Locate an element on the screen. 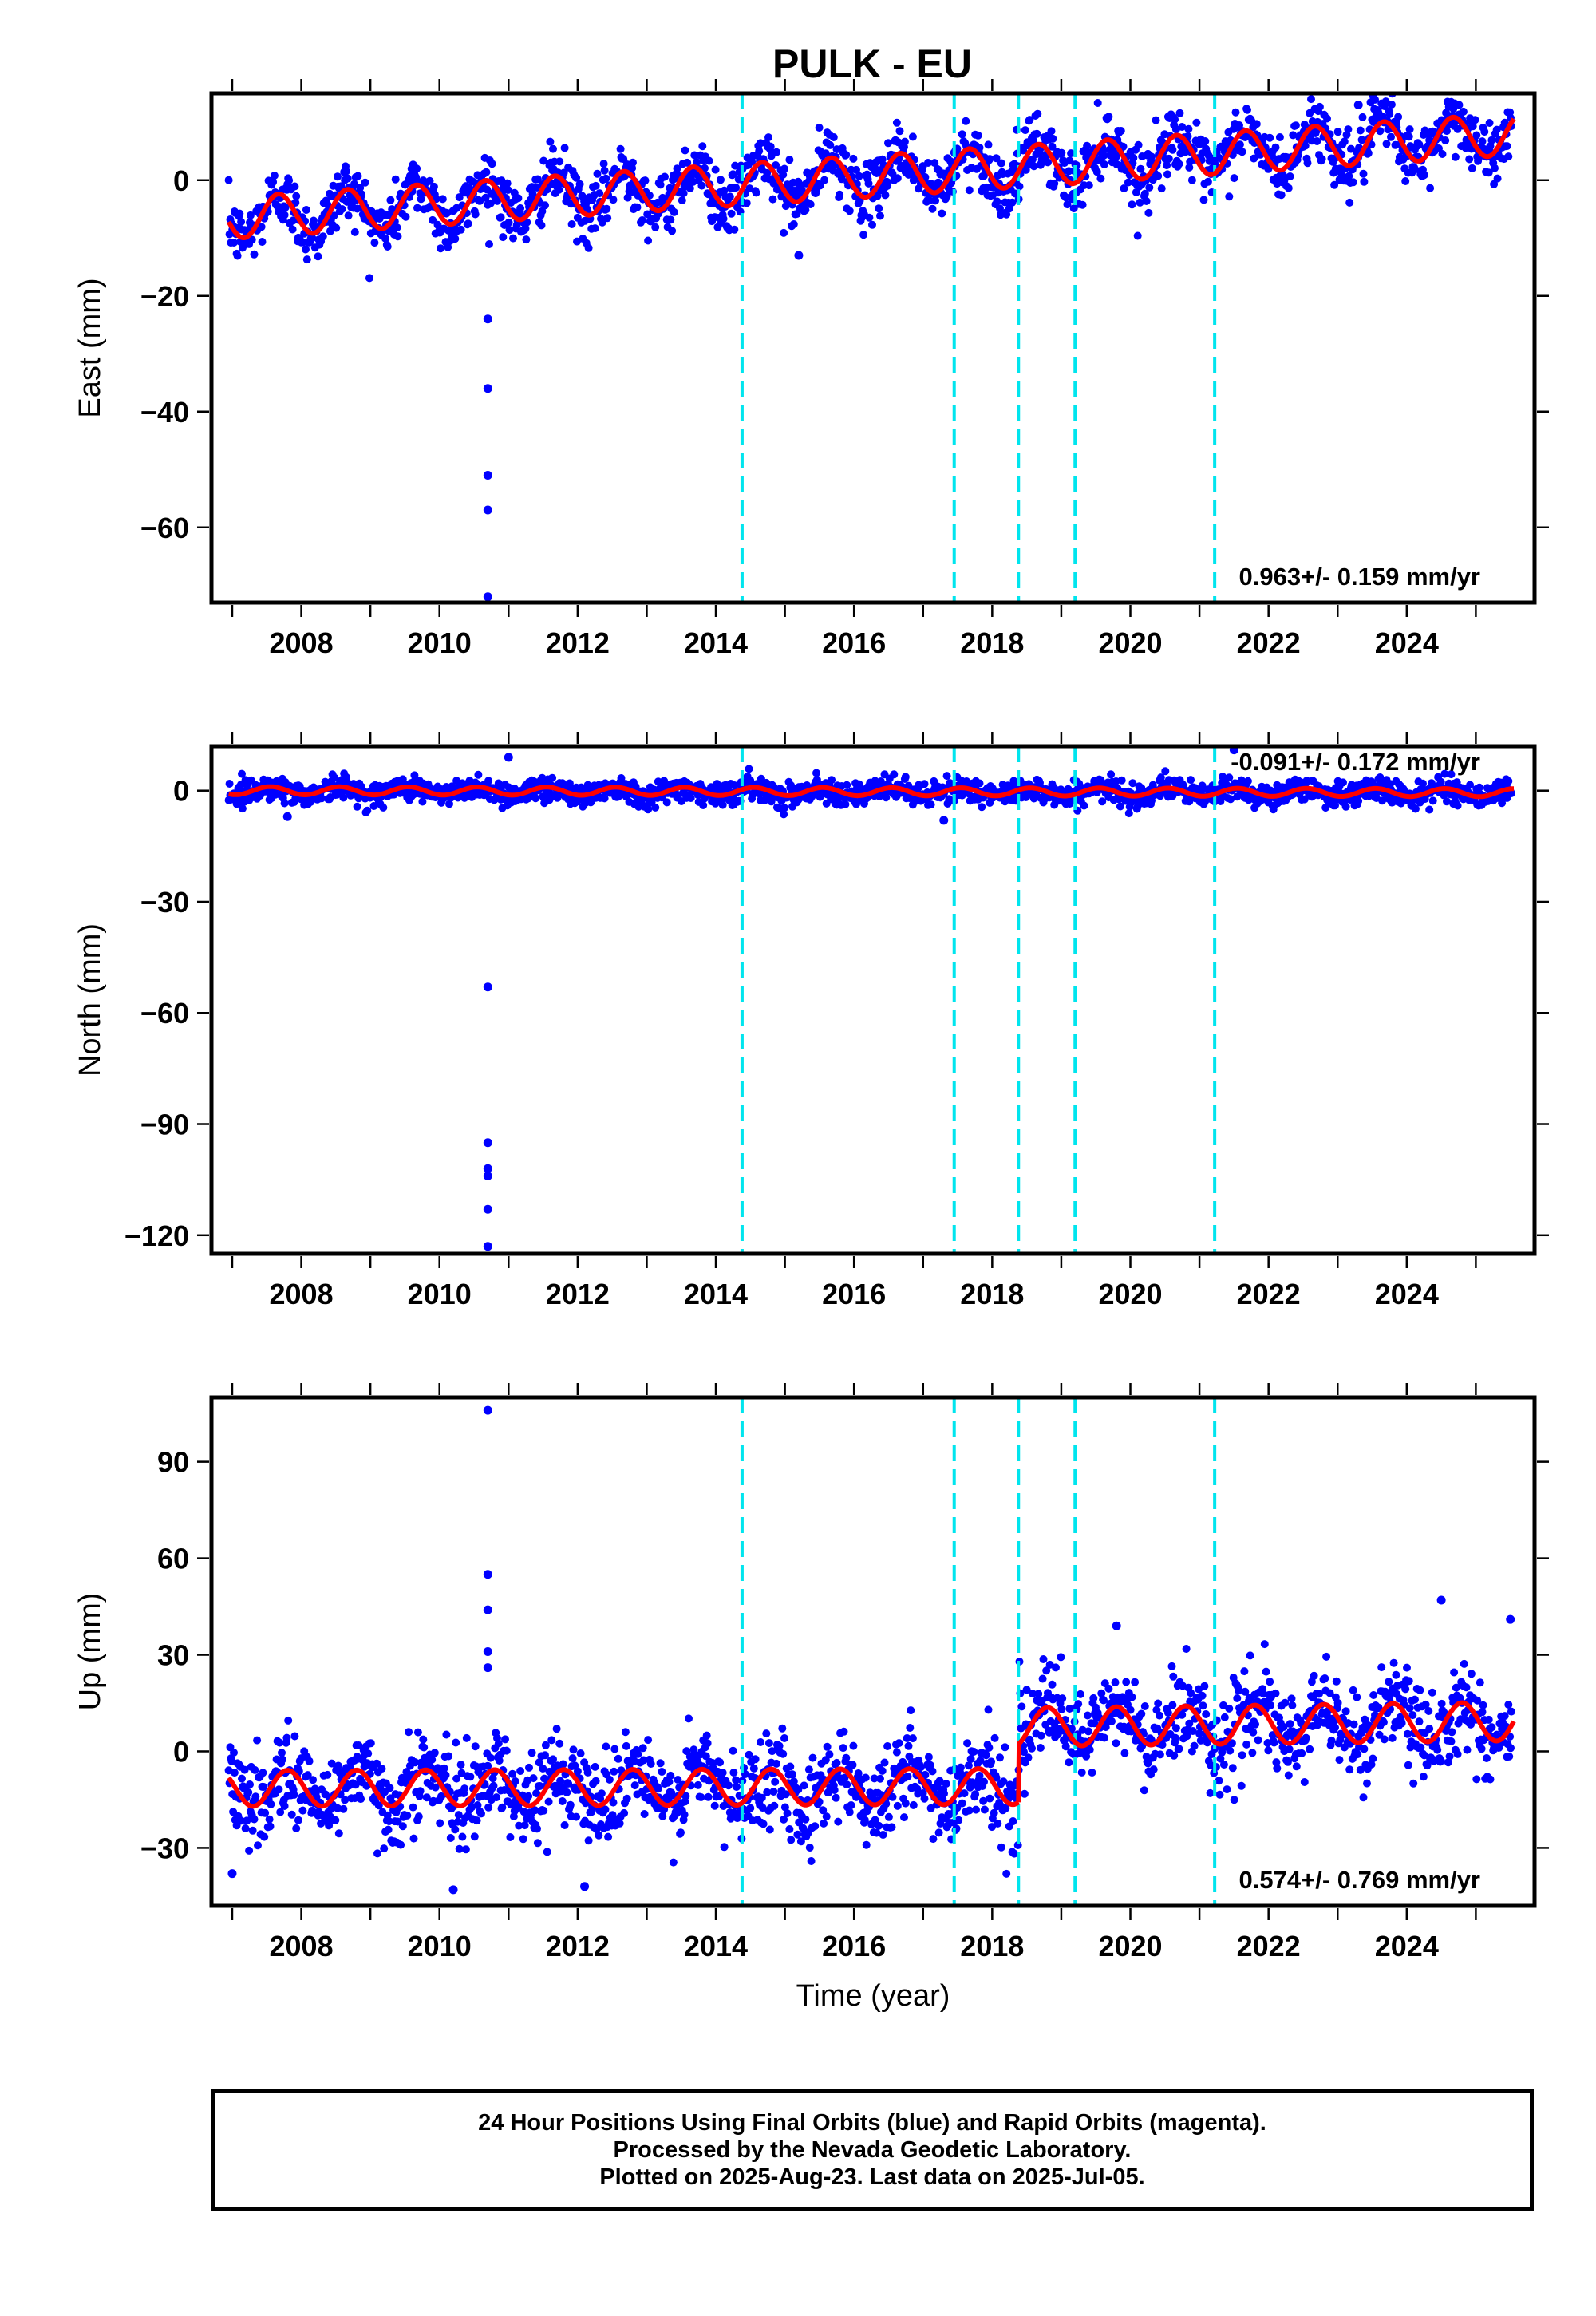 This screenshot has height=2316, width=1596. x-tick-label: 2010 is located at coordinates (440, 1294).